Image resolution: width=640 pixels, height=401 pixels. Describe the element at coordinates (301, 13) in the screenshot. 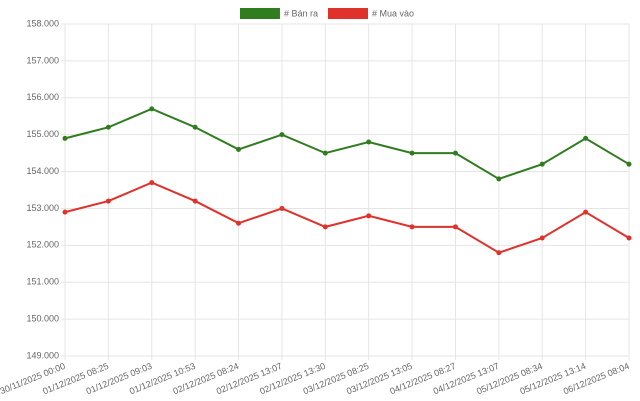

I see `legend-label: # Bán ra` at that location.